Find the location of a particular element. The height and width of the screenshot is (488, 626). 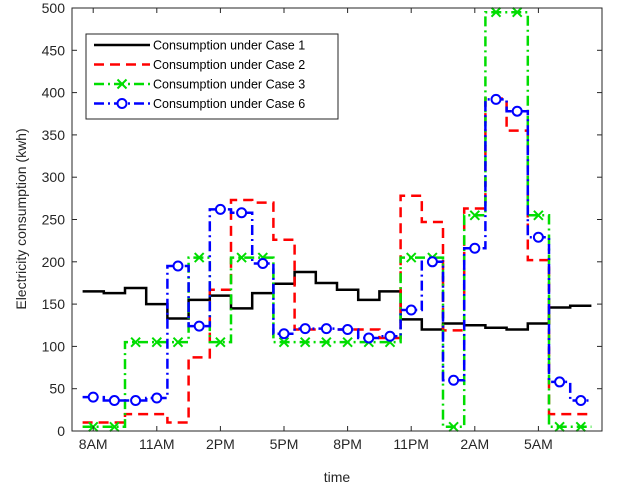

x-axis-label: time is located at coordinates (337, 477).